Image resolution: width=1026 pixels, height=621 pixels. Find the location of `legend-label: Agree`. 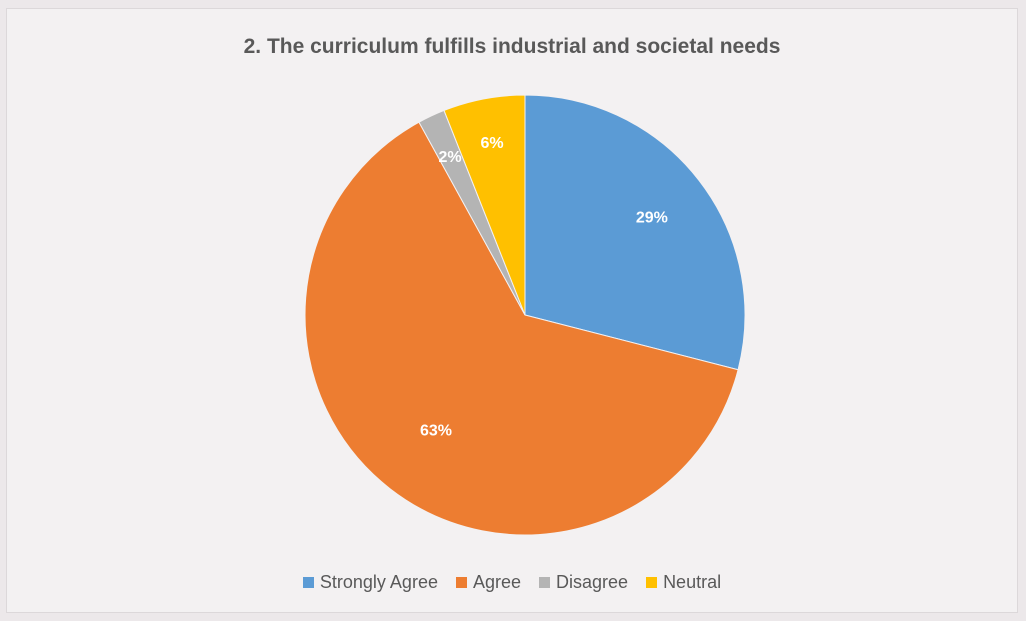

legend-label: Agree is located at coordinates (497, 582).